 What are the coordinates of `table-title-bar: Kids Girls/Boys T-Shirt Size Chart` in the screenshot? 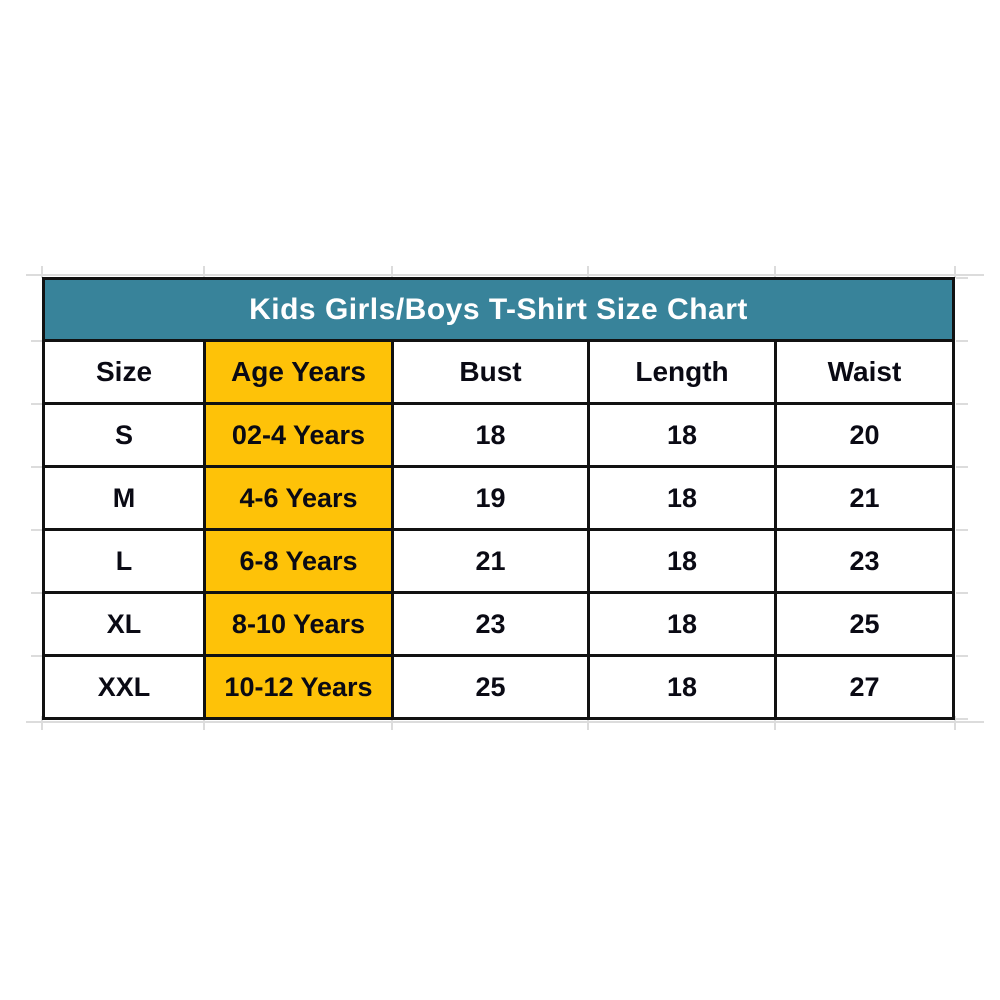 It's located at (498, 309).